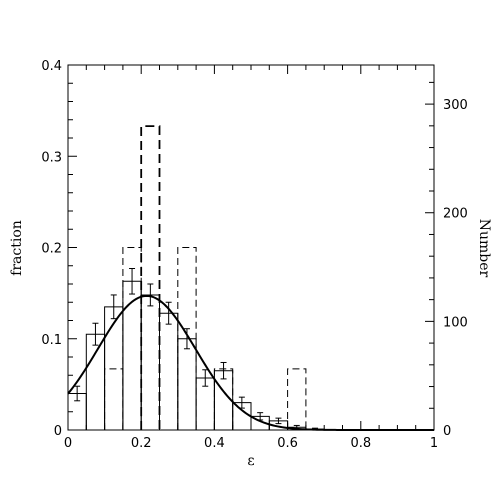 This screenshot has width=498, height=498. I want to click on y-tick-label: 0.1, so click(51, 340).